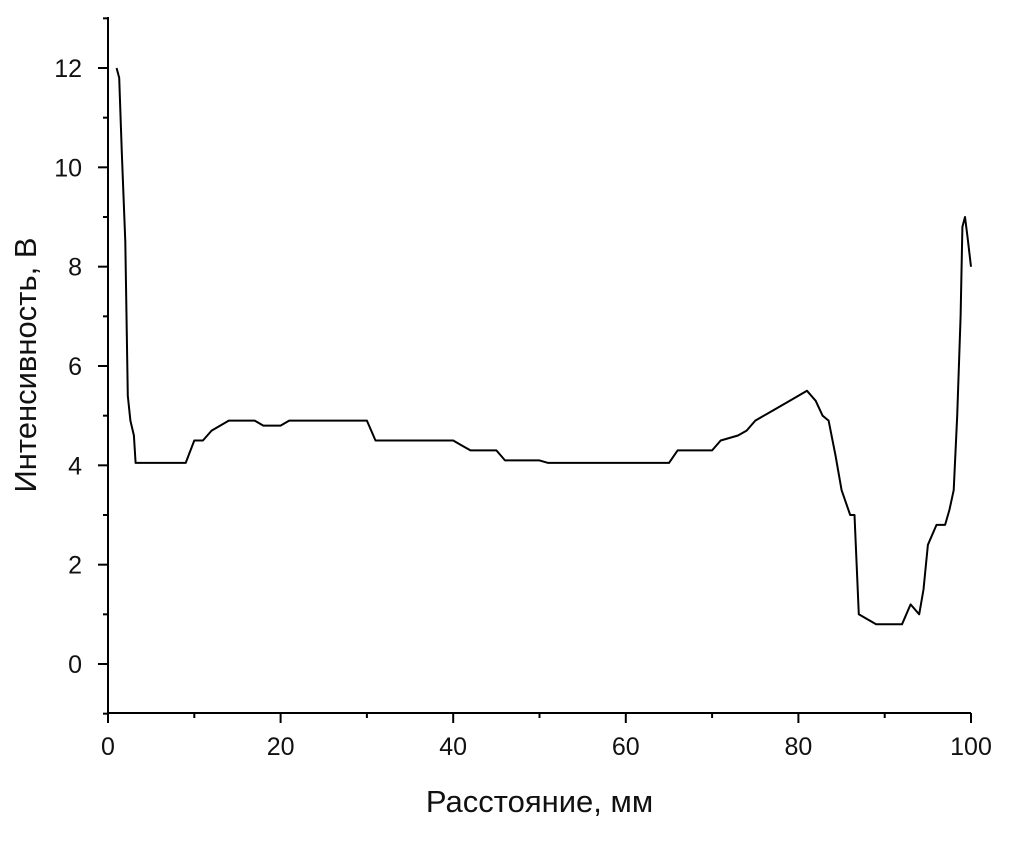 The width and height of the screenshot is (1023, 841). What do you see at coordinates (75, 466) in the screenshot?
I see `y-tick-label: 4` at bounding box center [75, 466].